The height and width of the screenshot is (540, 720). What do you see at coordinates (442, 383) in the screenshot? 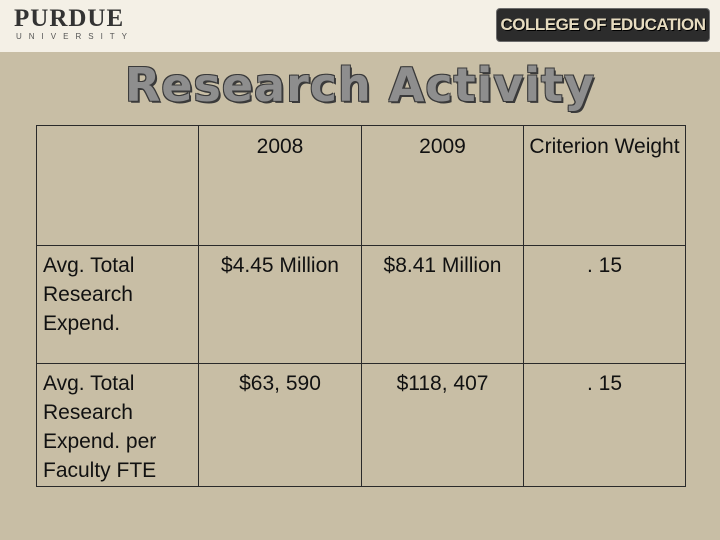
I see `table-cell-2009: $118, 407` at bounding box center [442, 383].